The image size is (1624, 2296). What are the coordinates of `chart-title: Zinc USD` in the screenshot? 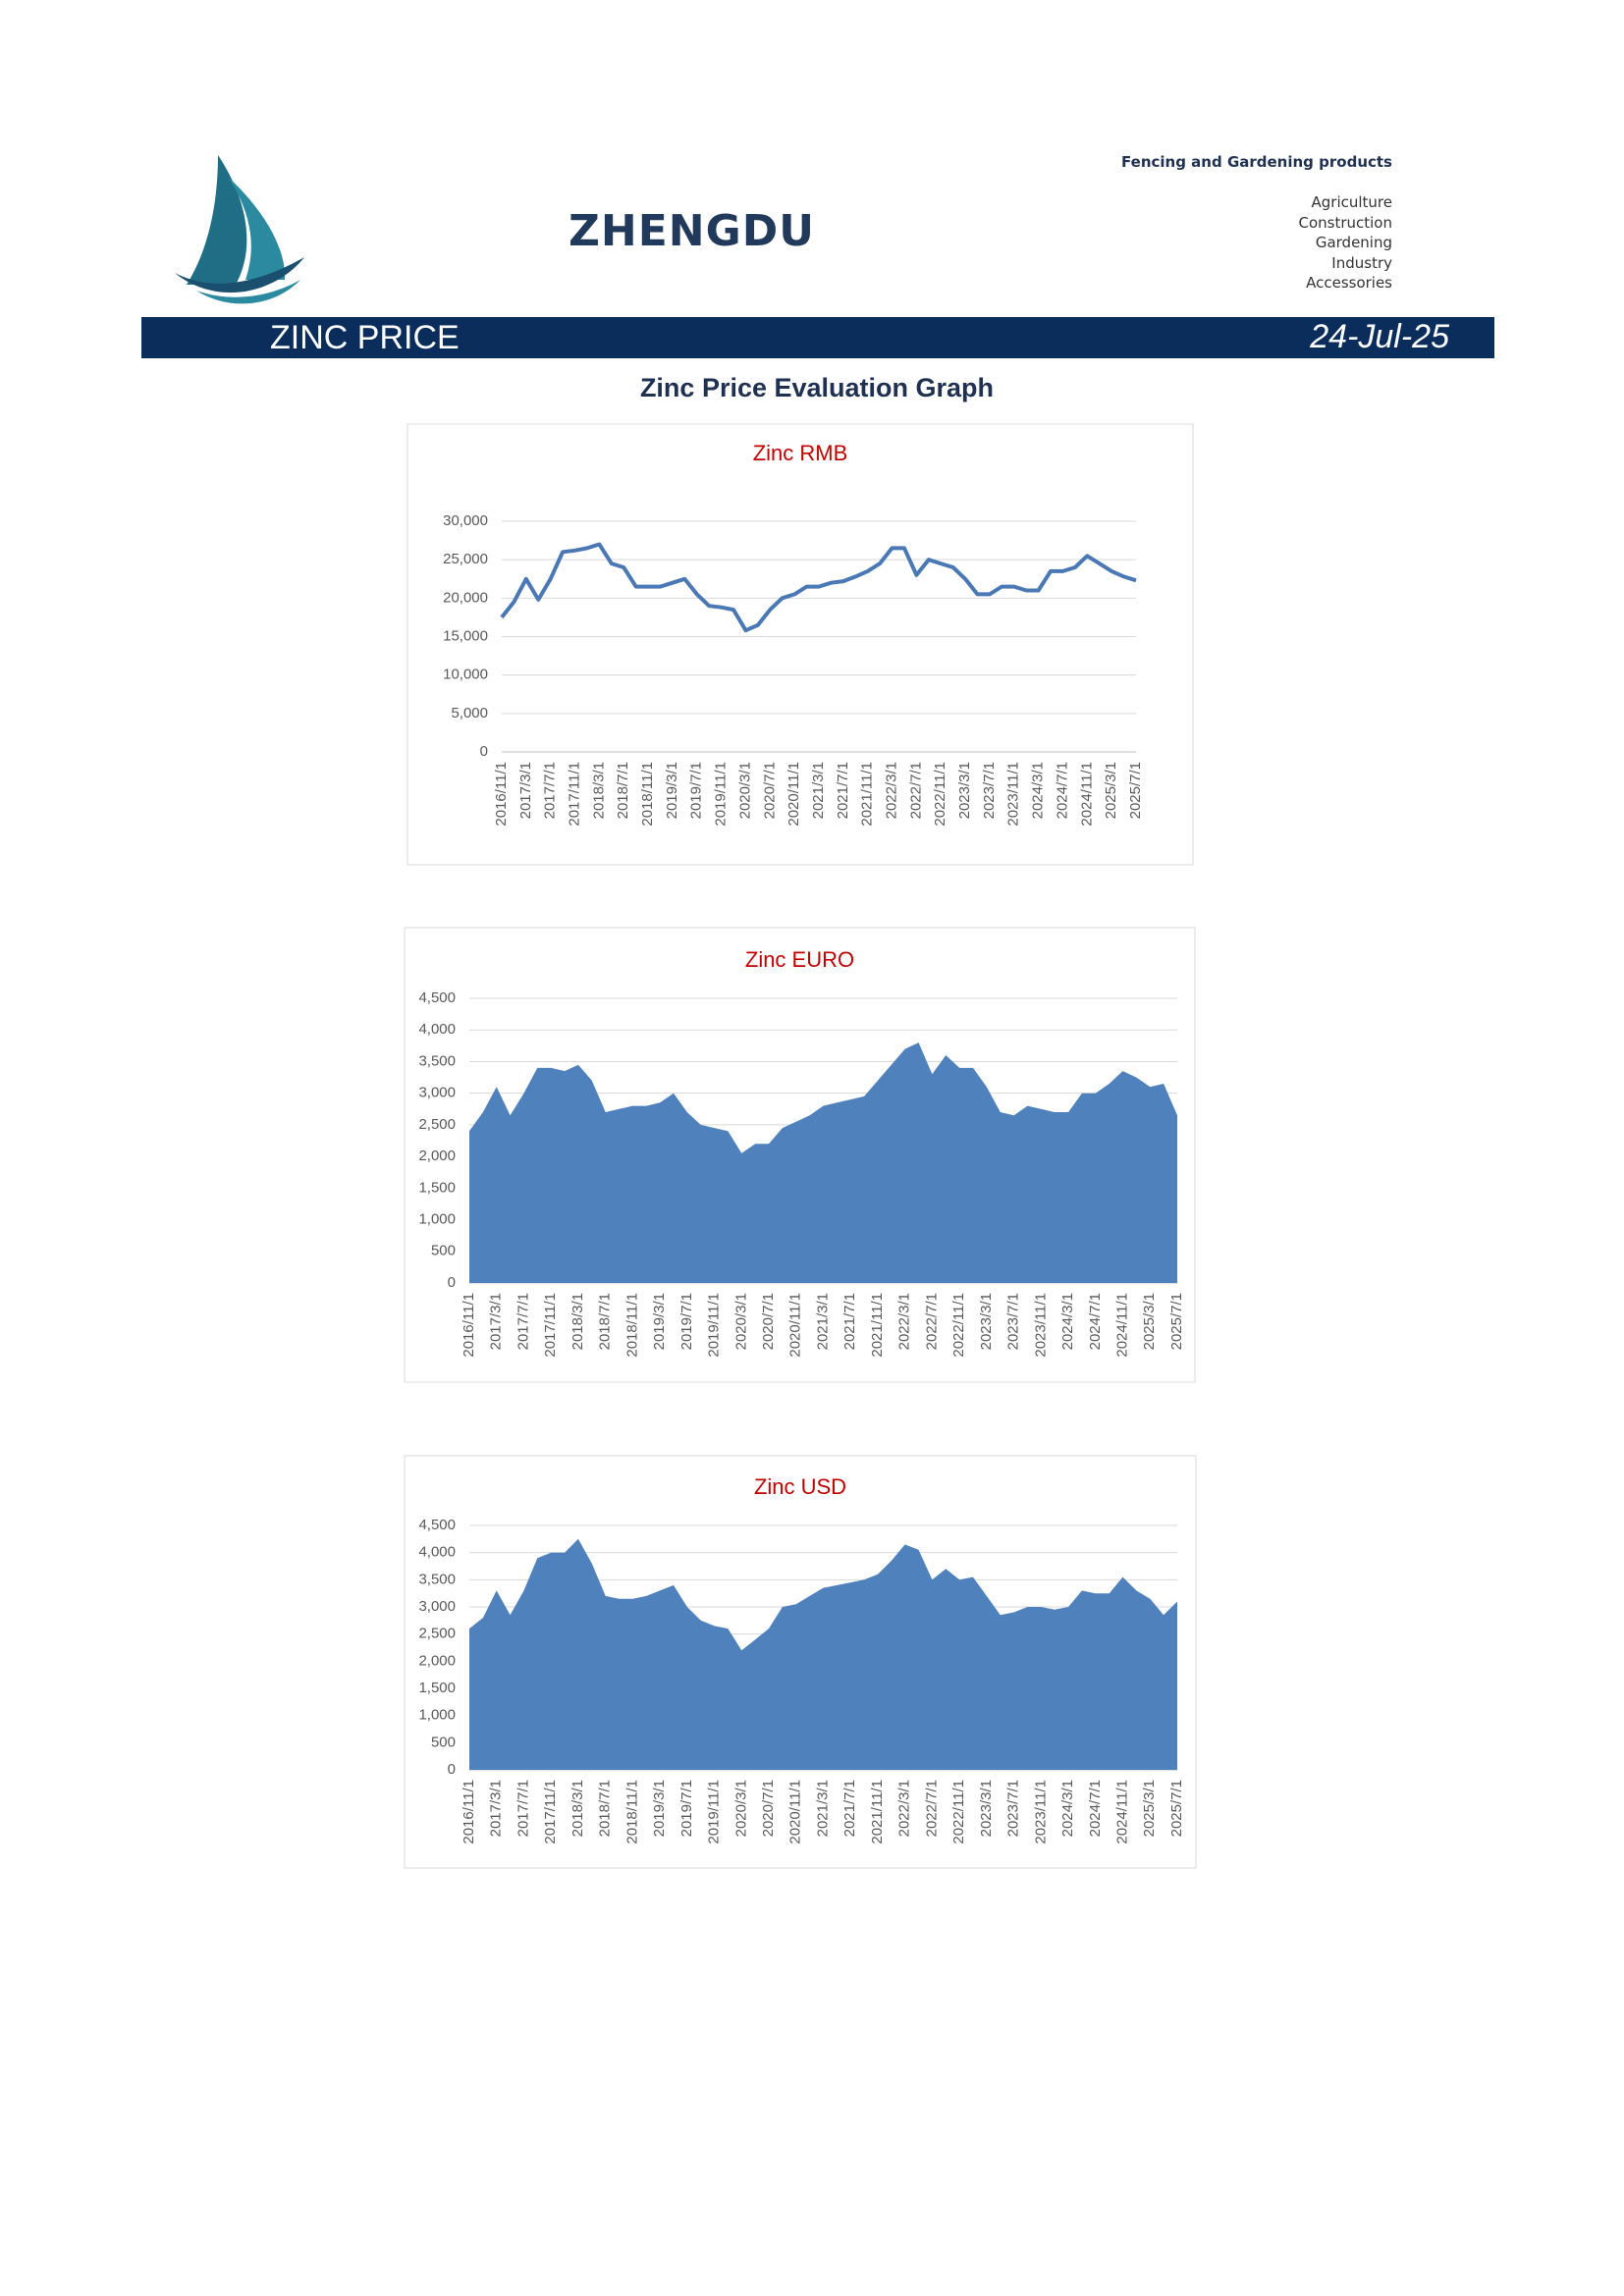 It's located at (800, 1486).